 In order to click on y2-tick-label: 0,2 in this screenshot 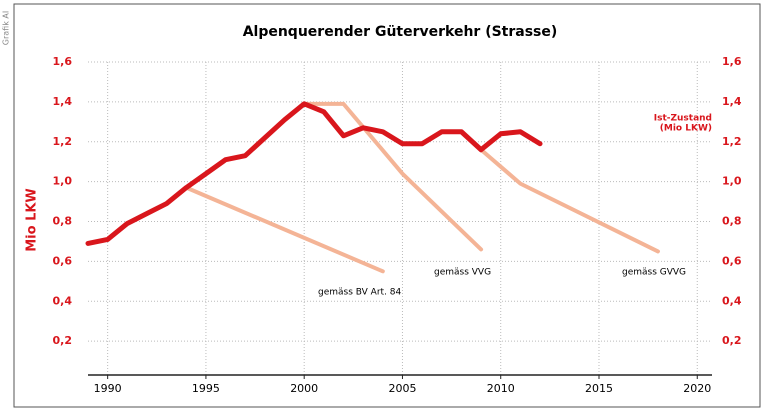, I will do `click(732, 340)`.